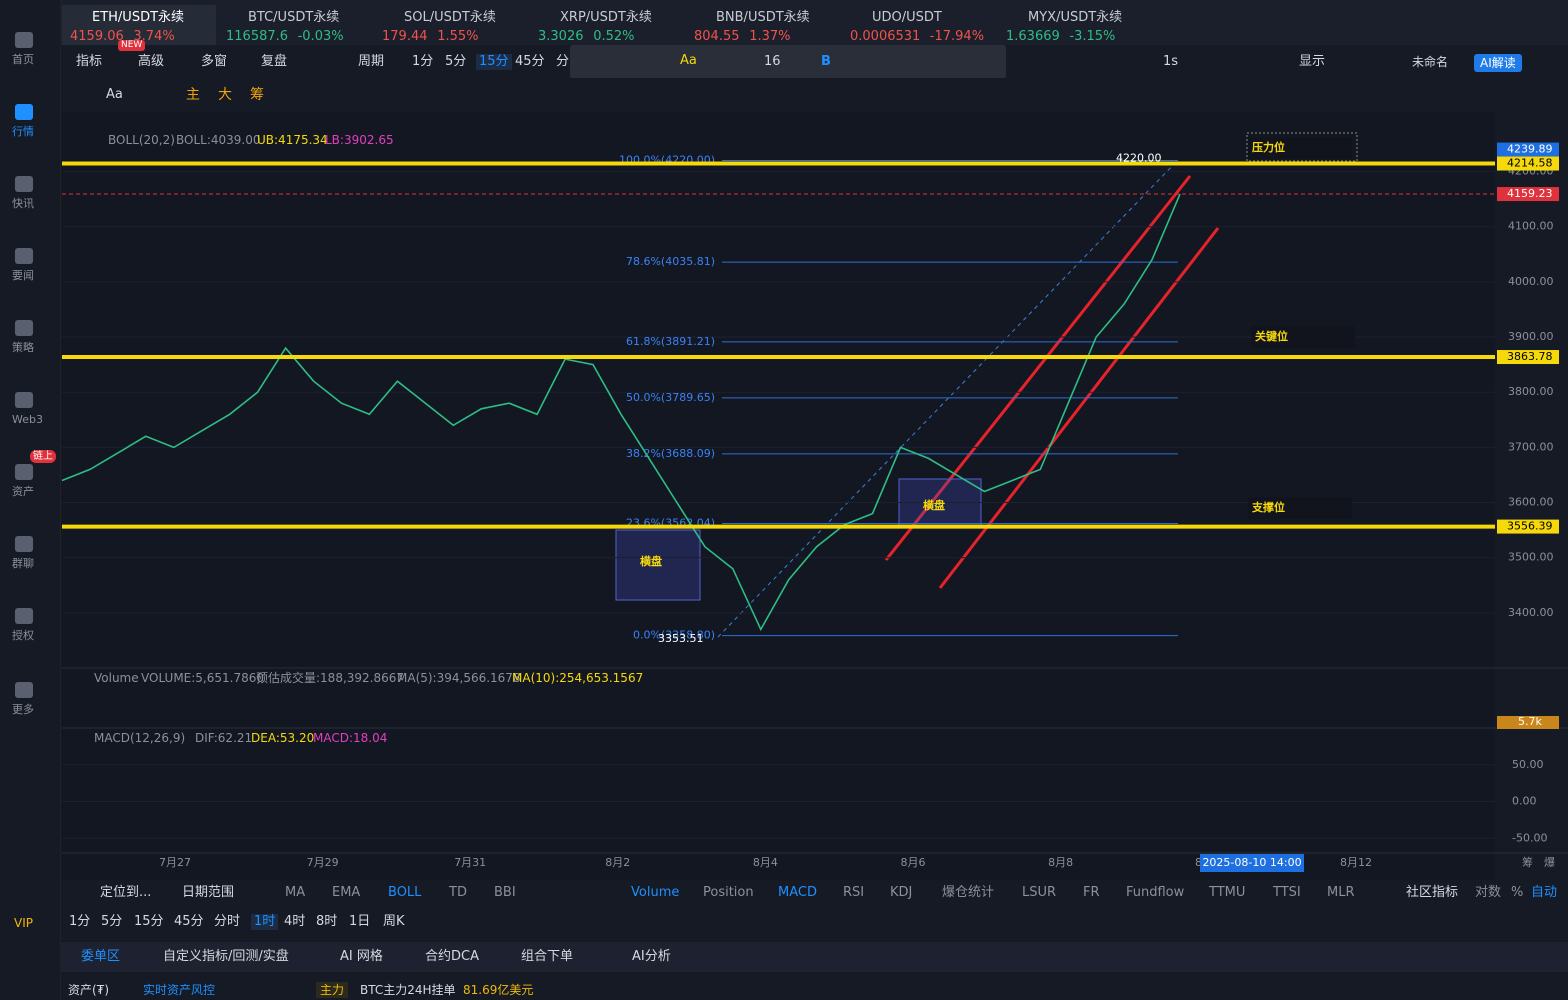 The image size is (1568, 1000). I want to click on sub-indicator: LSUR, so click(1039, 892).